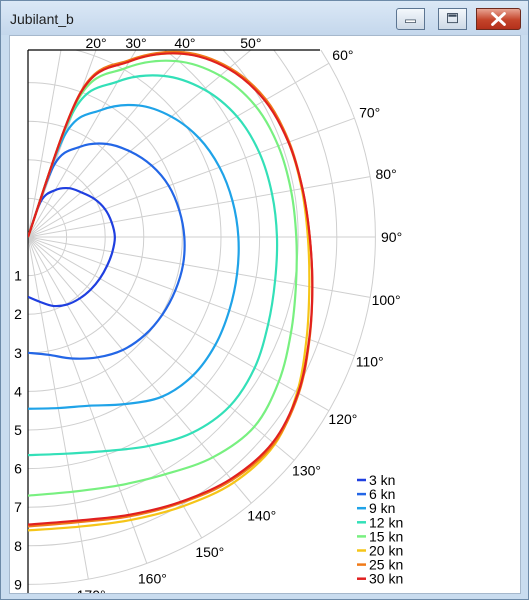  What do you see at coordinates (18, 469) in the screenshot?
I see `radius-tick-label: 6` at bounding box center [18, 469].